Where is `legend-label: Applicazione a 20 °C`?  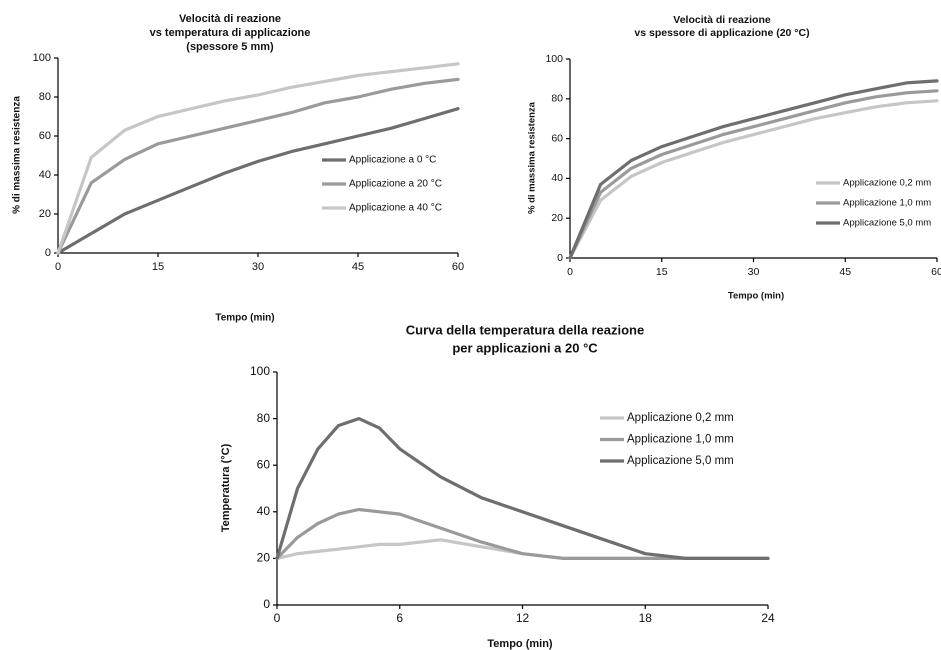
legend-label: Applicazione a 20 °C is located at coordinates (395, 184).